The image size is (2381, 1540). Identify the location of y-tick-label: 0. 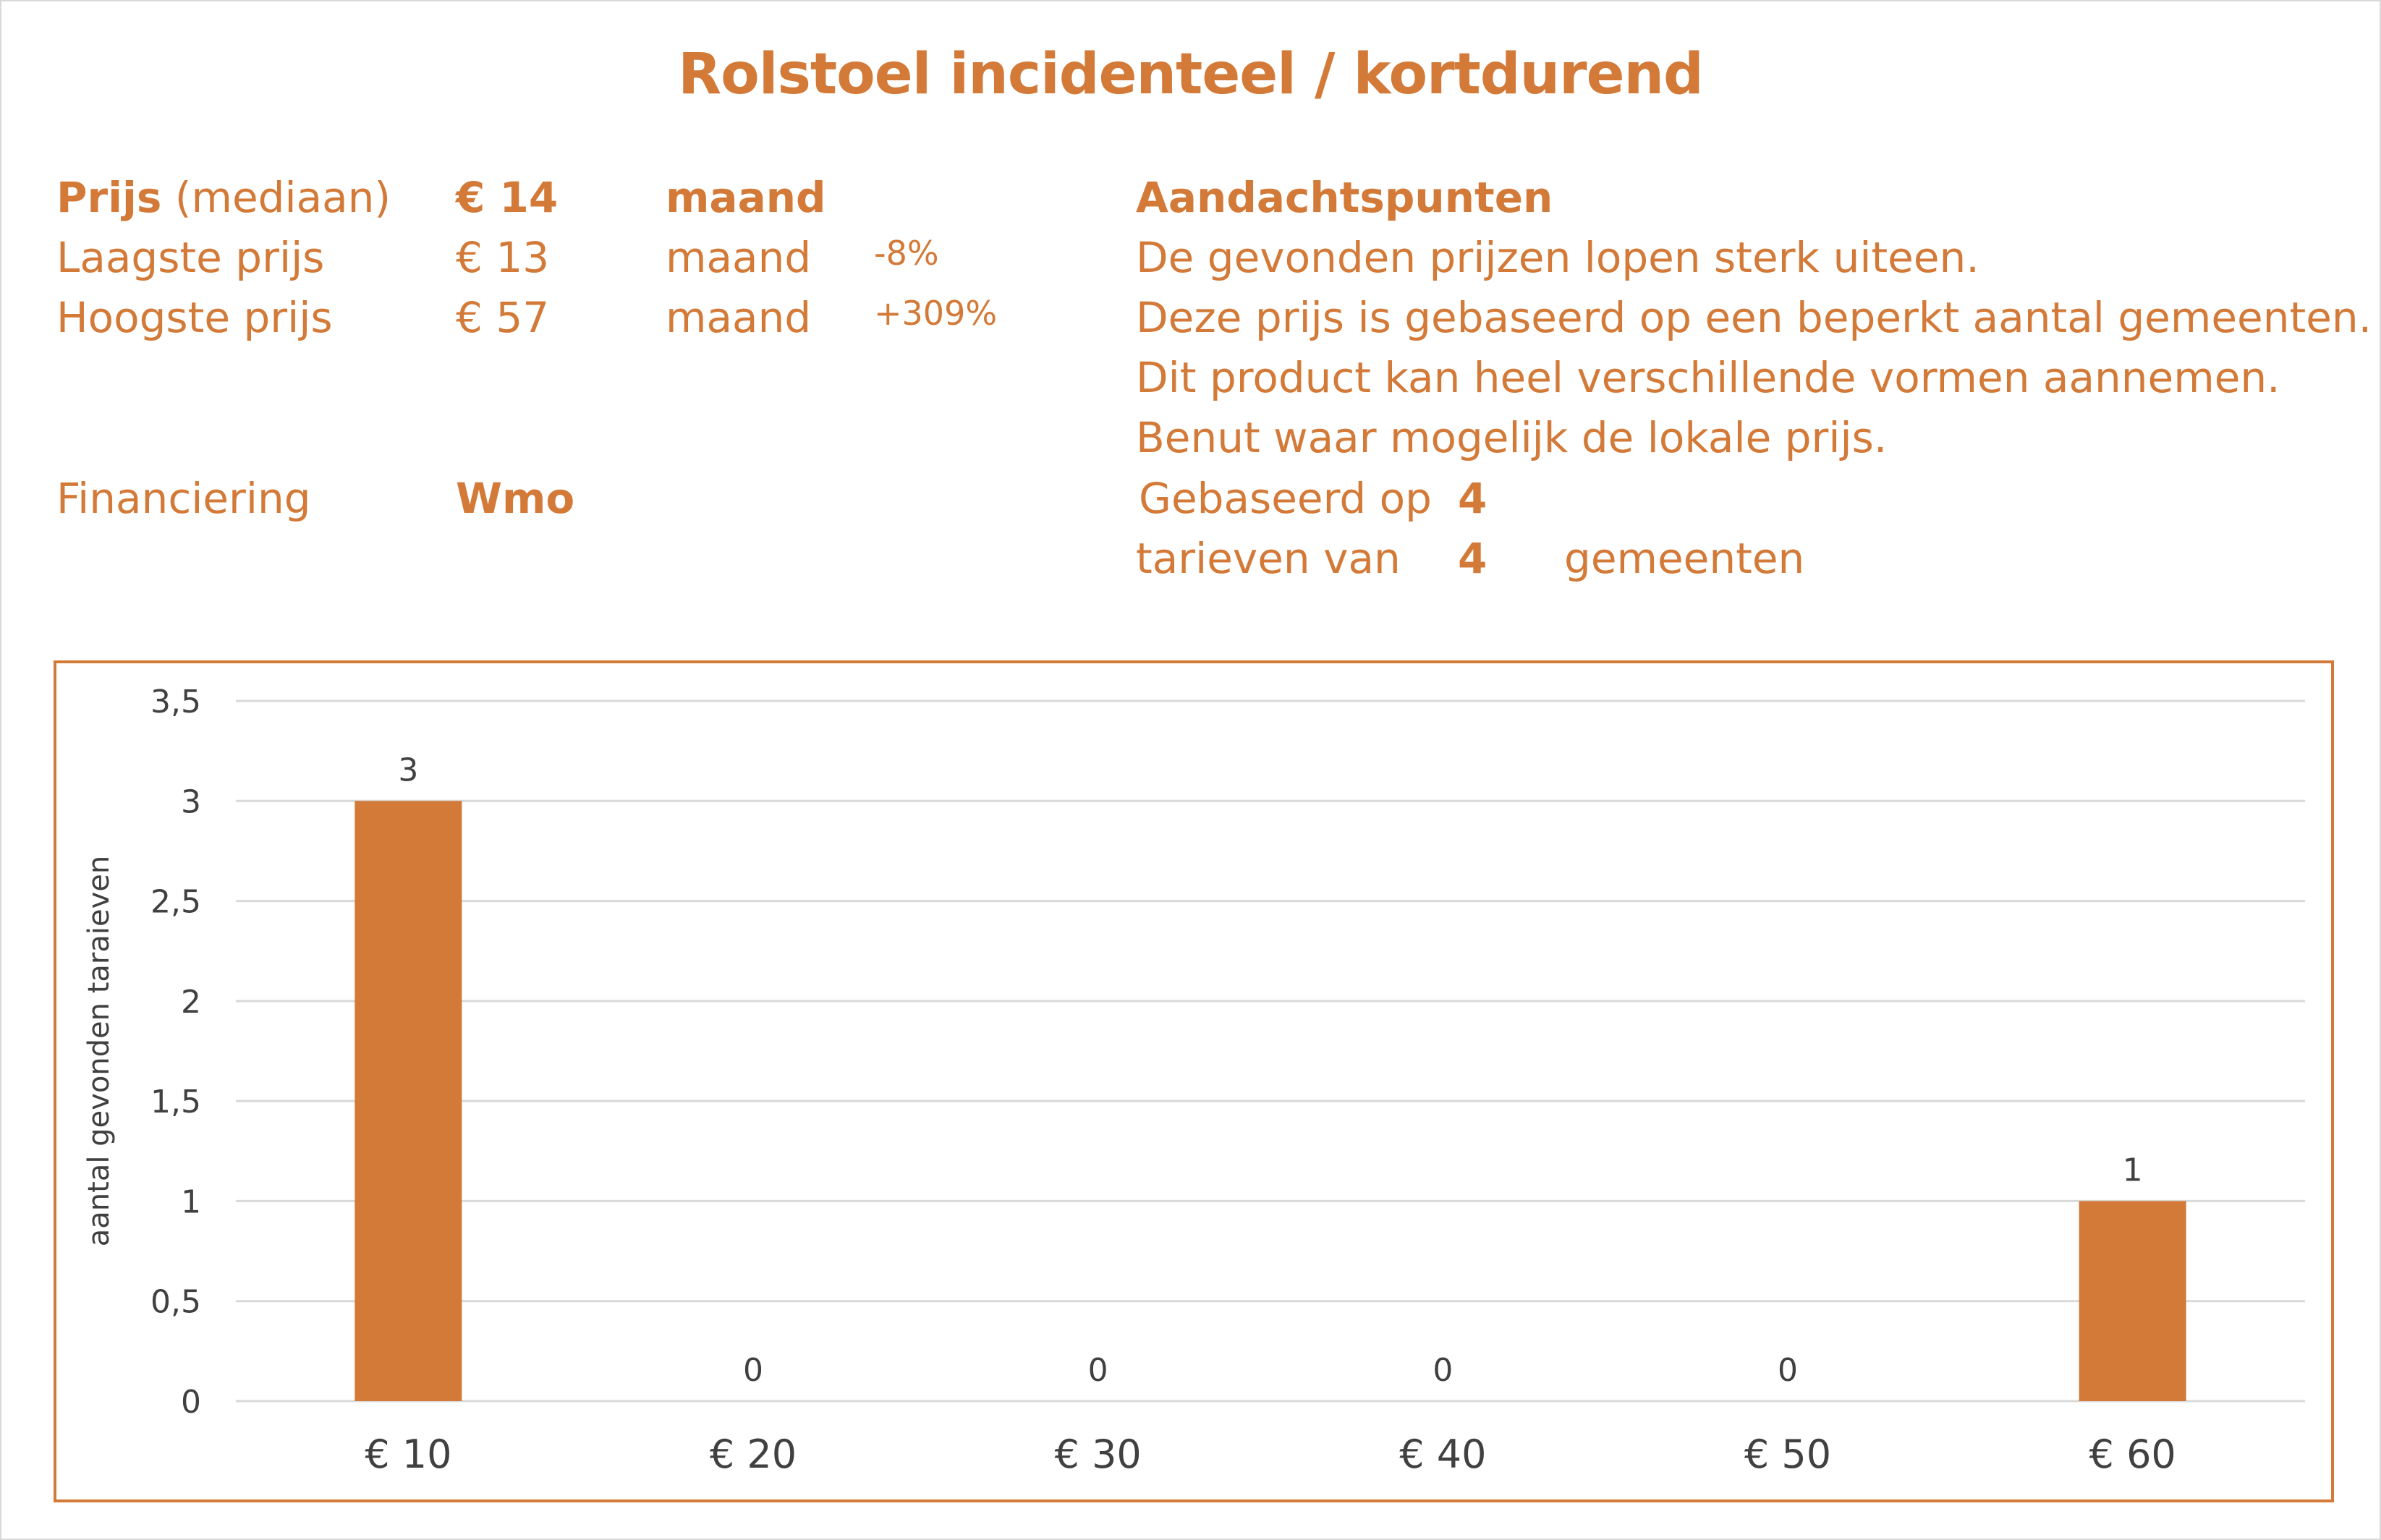
(191, 1402).